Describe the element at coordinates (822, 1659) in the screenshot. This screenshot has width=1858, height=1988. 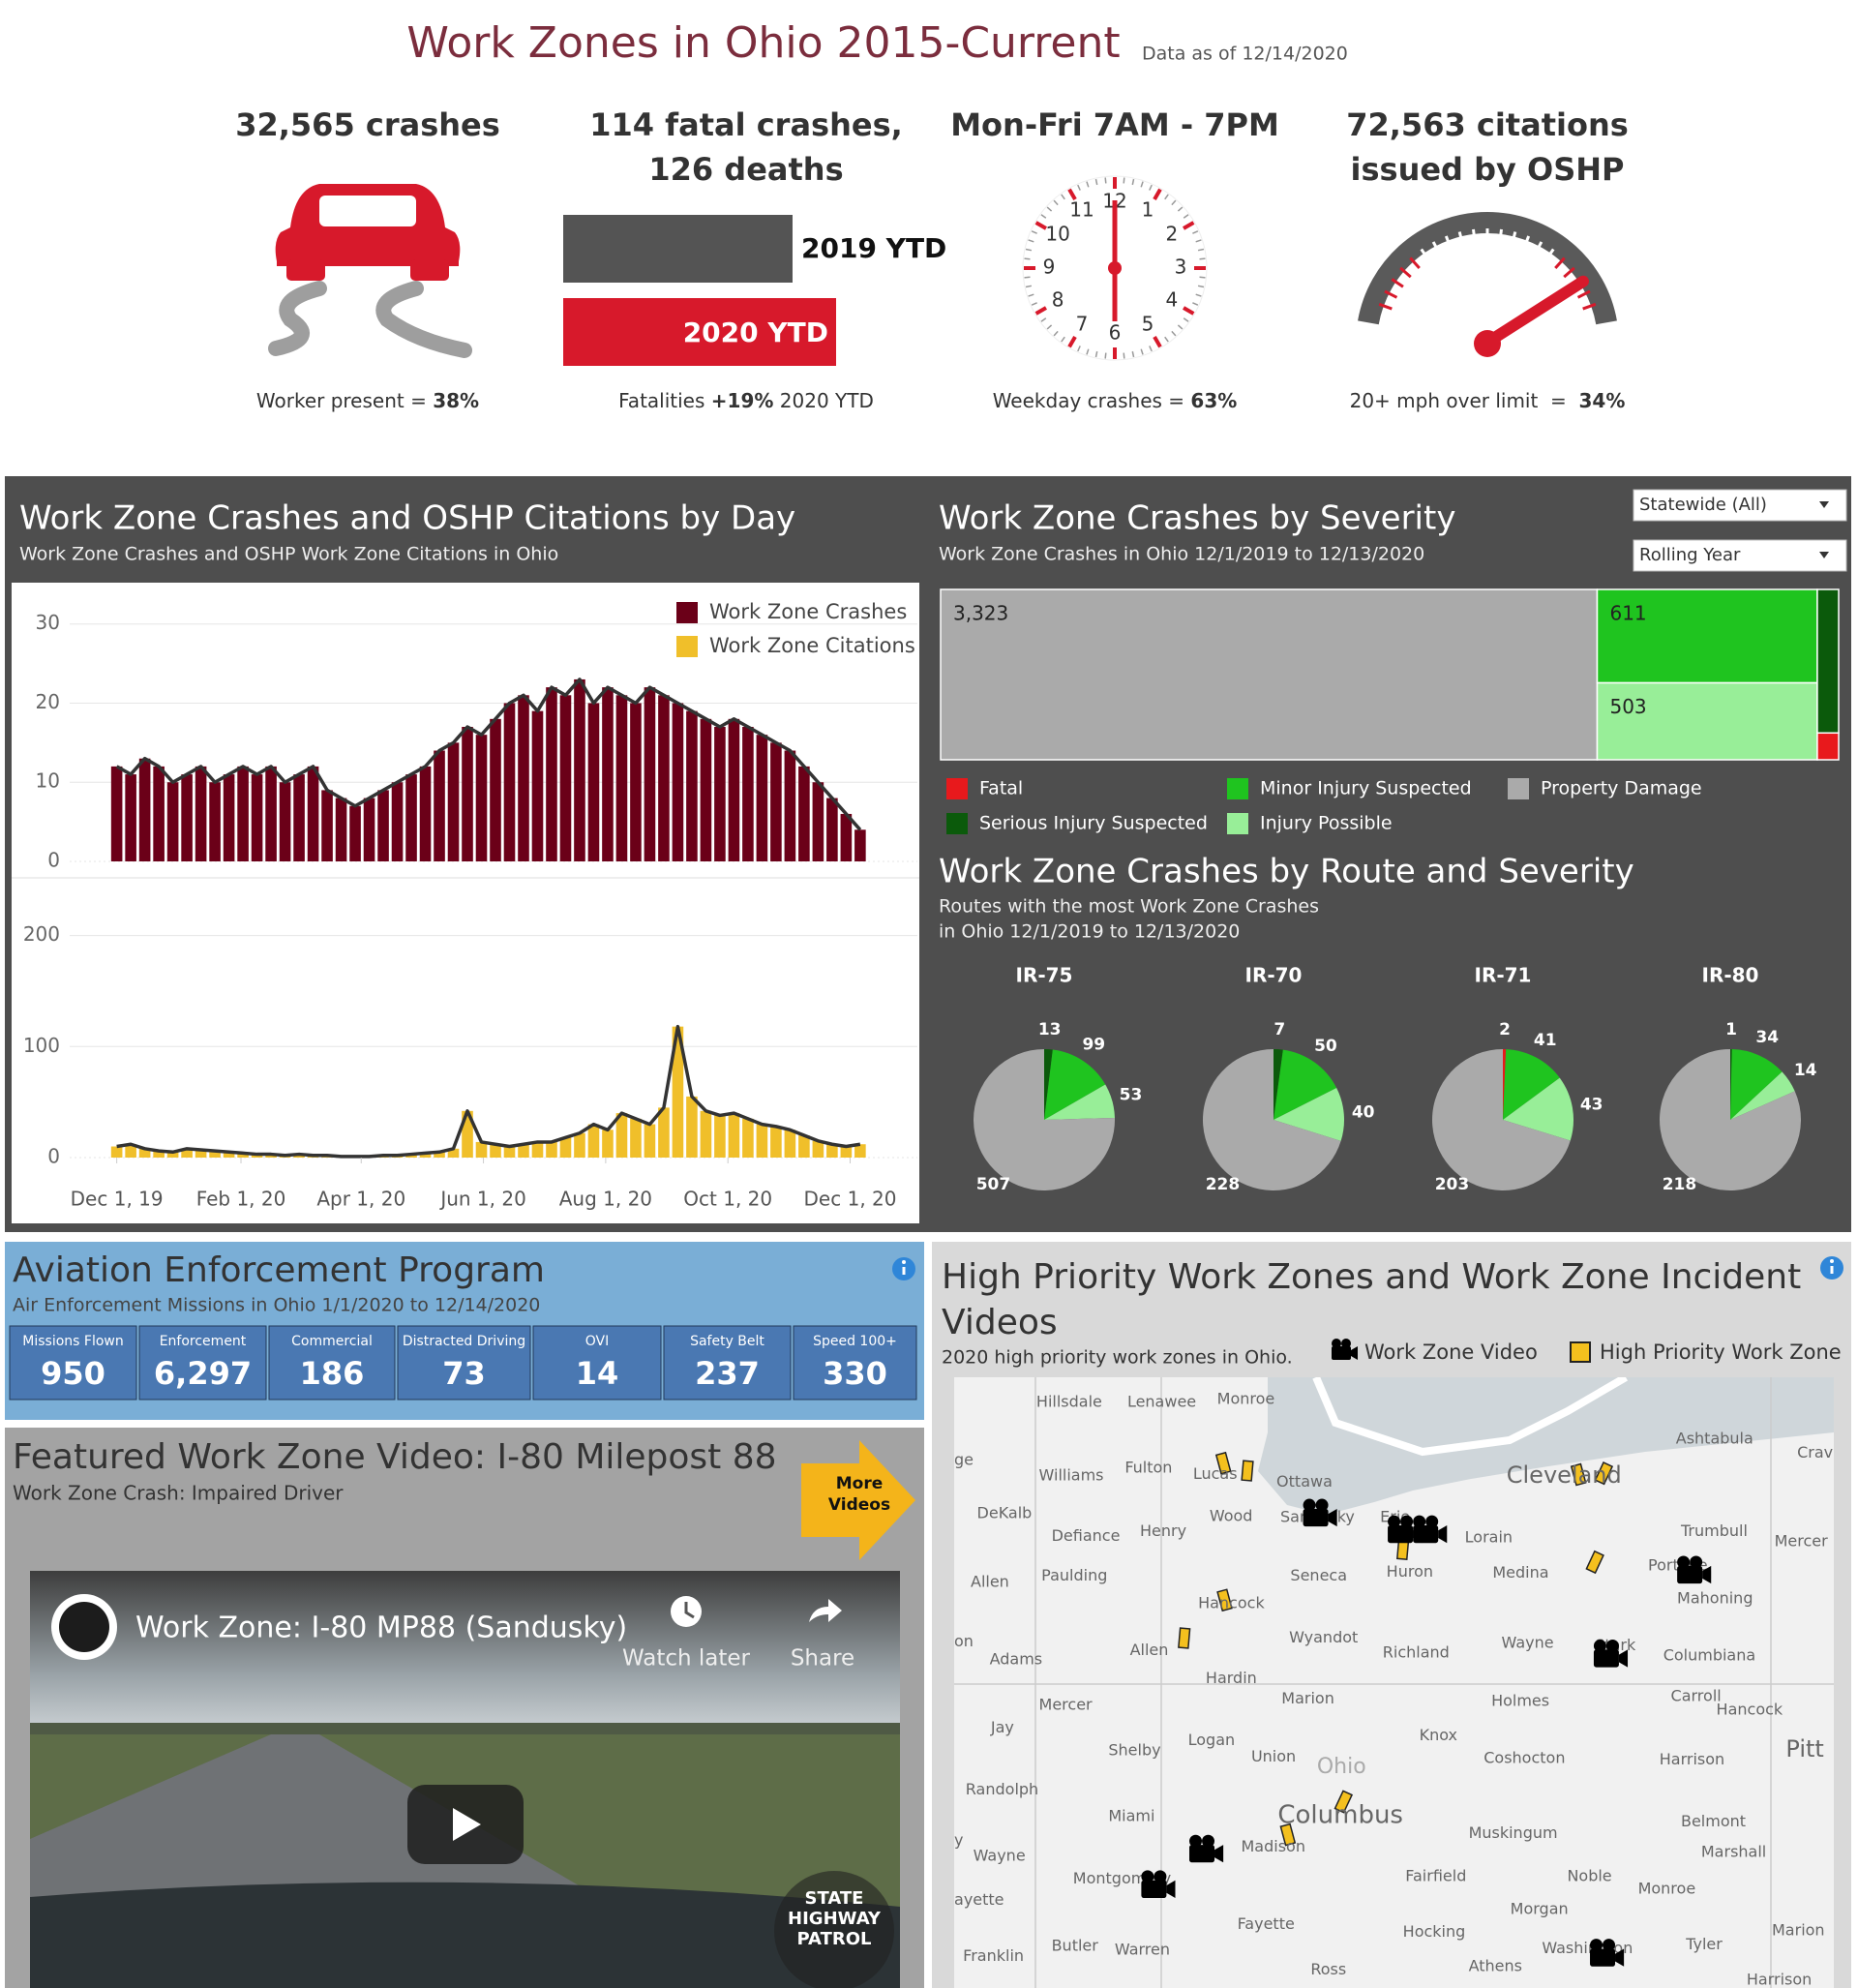
I see `video-action: Share` at that location.